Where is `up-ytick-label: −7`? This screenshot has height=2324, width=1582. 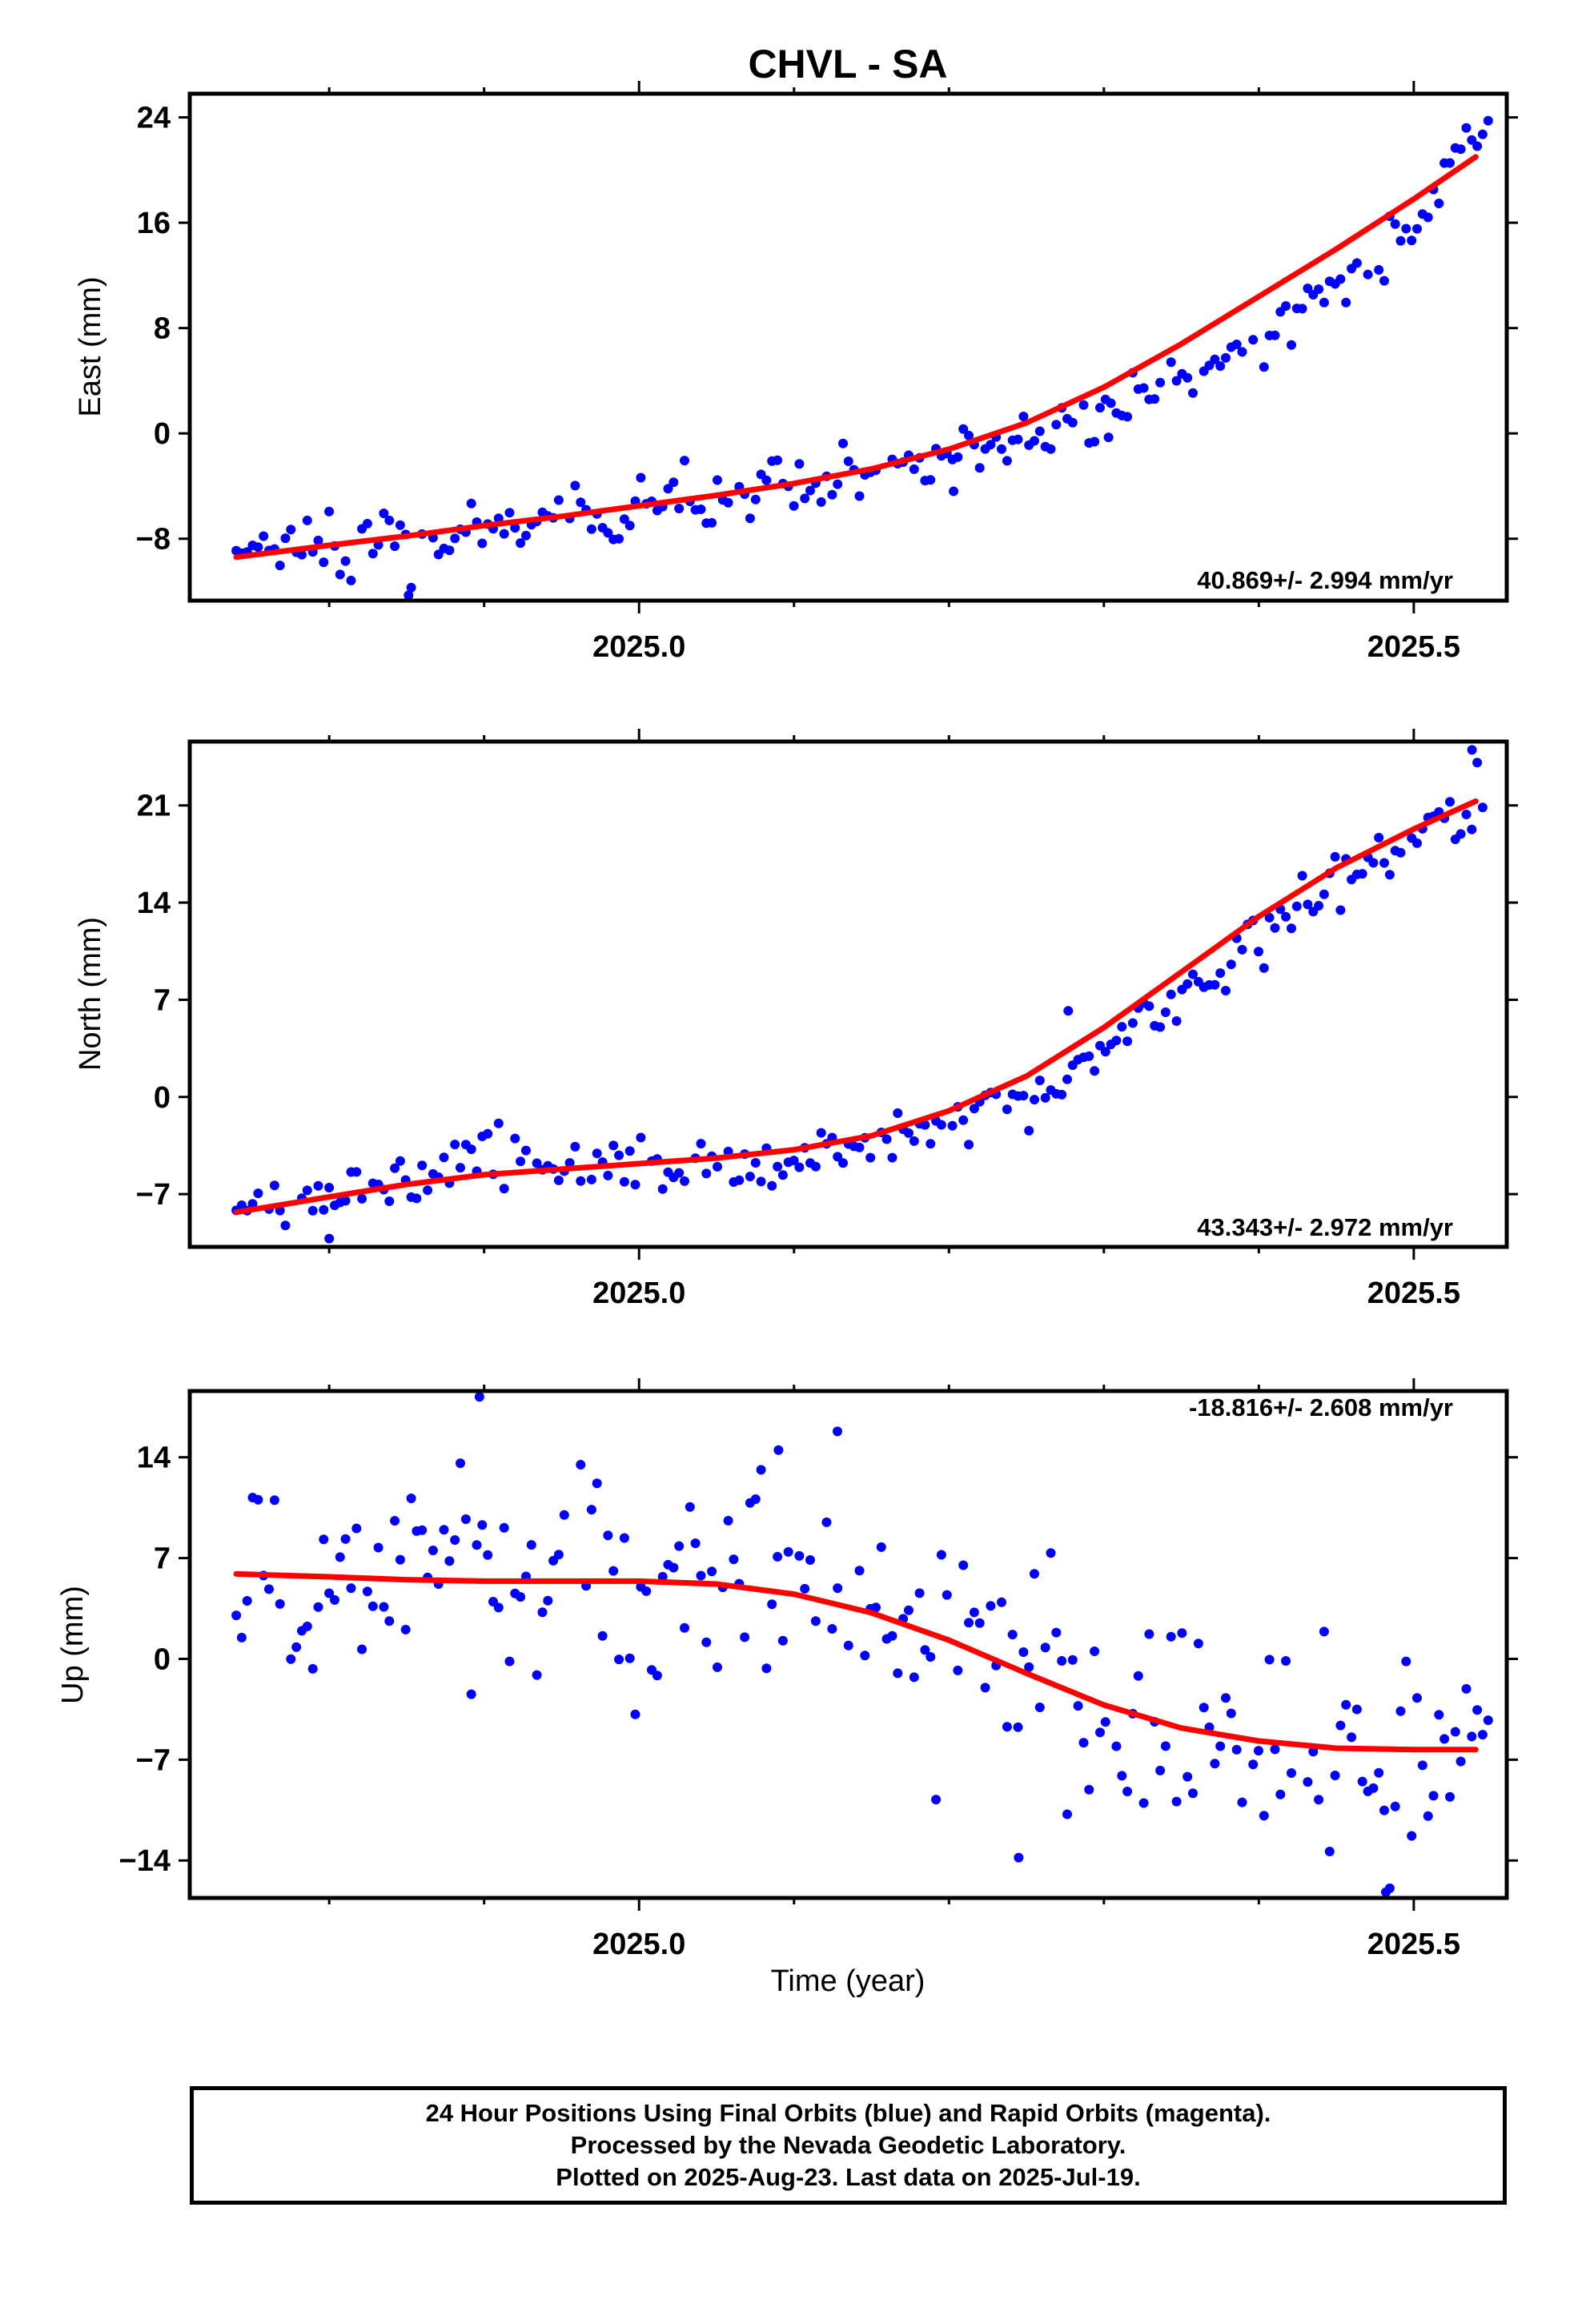 up-ytick-label: −7 is located at coordinates (154, 1760).